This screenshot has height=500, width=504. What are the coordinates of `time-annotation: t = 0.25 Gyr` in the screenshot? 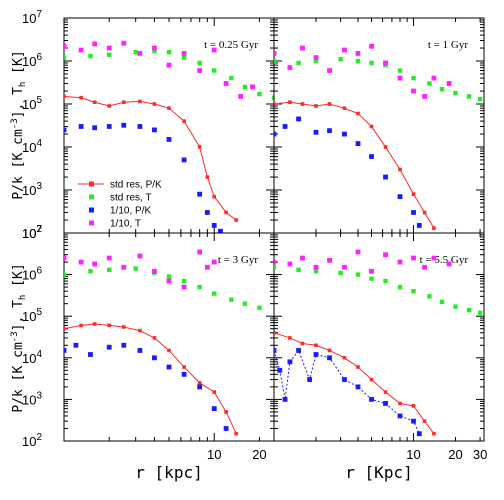 It's located at (231, 45).